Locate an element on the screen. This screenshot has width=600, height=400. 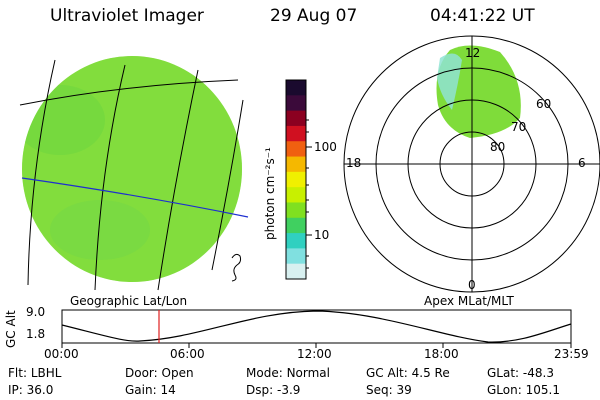
colorbar is located at coordinates (298, 179).